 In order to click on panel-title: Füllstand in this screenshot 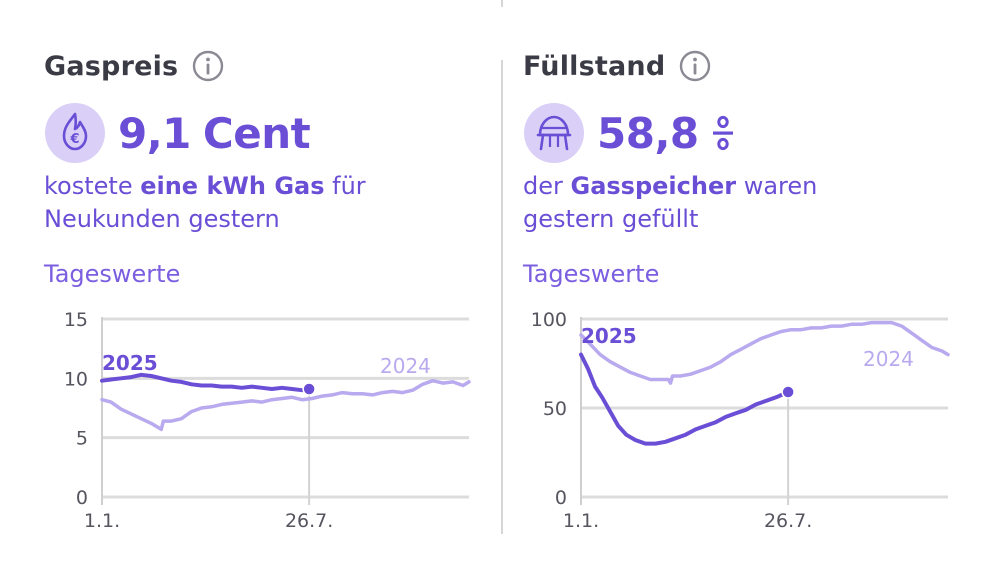, I will do `click(594, 66)`.